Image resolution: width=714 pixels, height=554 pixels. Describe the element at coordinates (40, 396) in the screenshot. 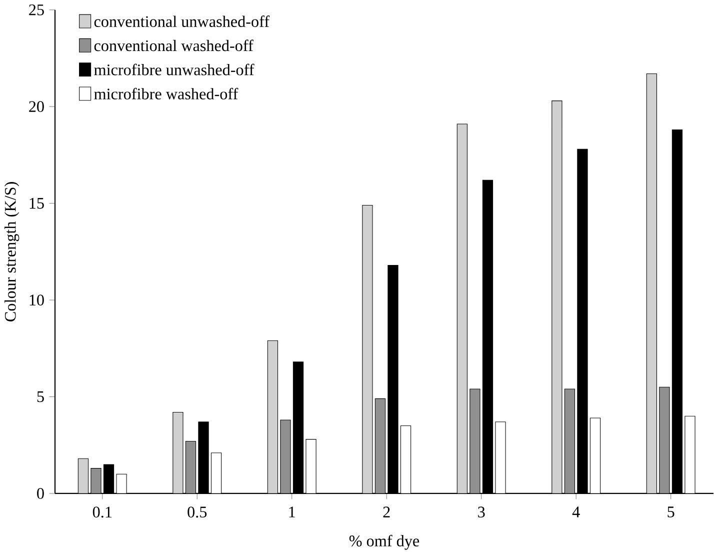

I see `y-tick-label: 5` at that location.